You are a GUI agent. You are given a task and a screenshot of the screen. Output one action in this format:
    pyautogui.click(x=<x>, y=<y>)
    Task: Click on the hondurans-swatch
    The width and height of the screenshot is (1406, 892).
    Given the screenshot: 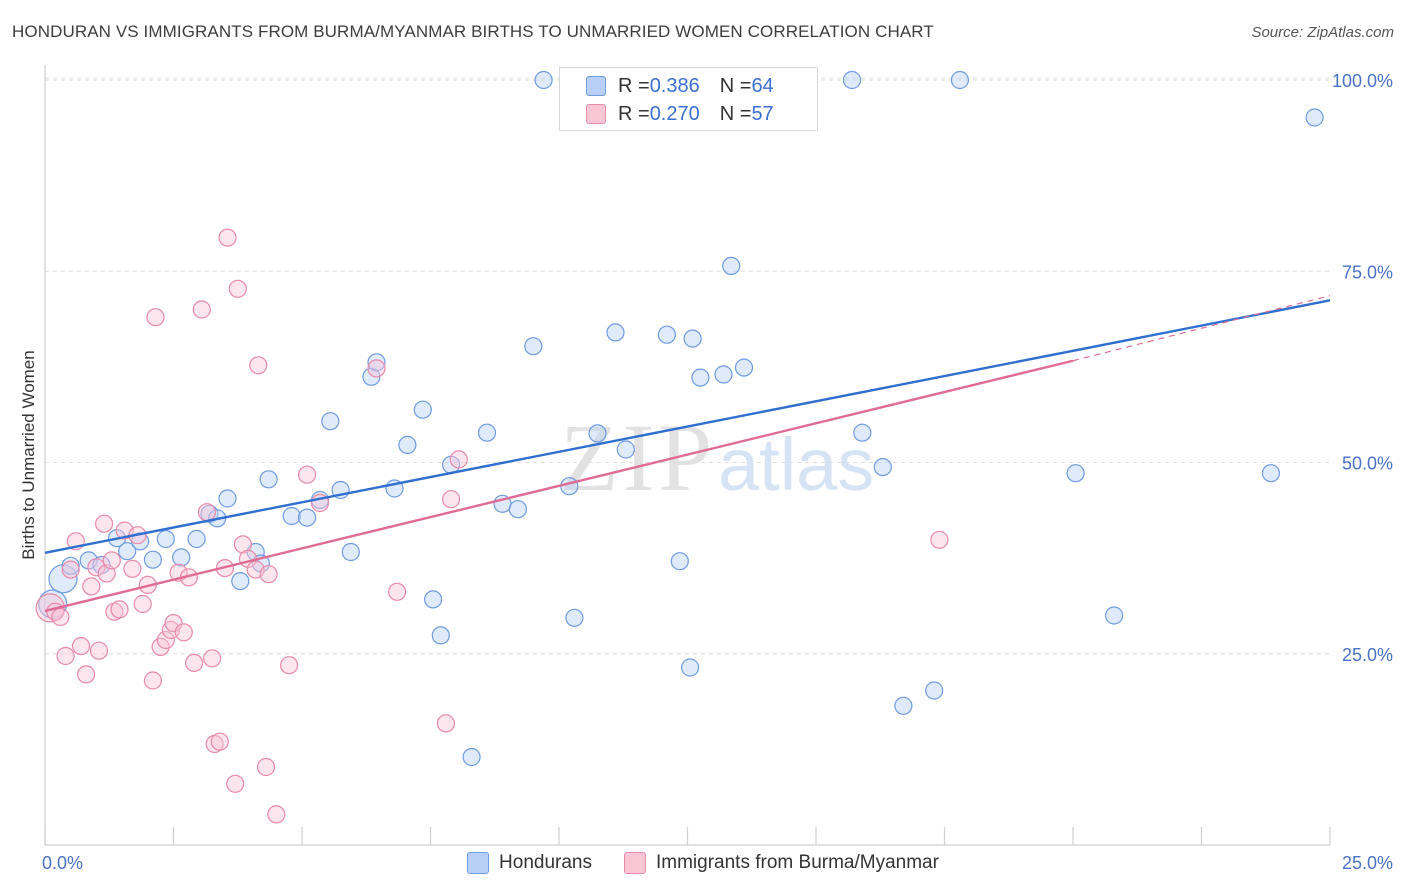 What is the action you would take?
    pyautogui.click(x=596, y=86)
    